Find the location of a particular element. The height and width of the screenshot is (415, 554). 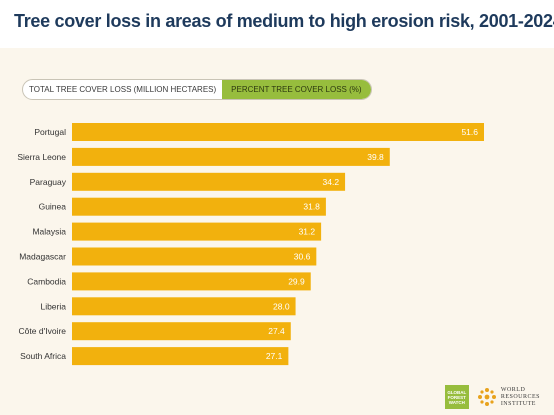

category-label: Côte d'Ivoire is located at coordinates (43, 331).